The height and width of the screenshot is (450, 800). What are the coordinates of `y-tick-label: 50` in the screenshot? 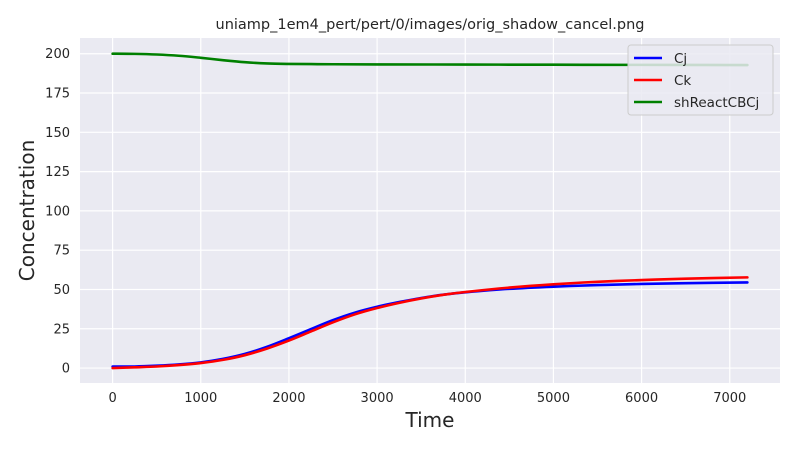 It's located at (61, 290).